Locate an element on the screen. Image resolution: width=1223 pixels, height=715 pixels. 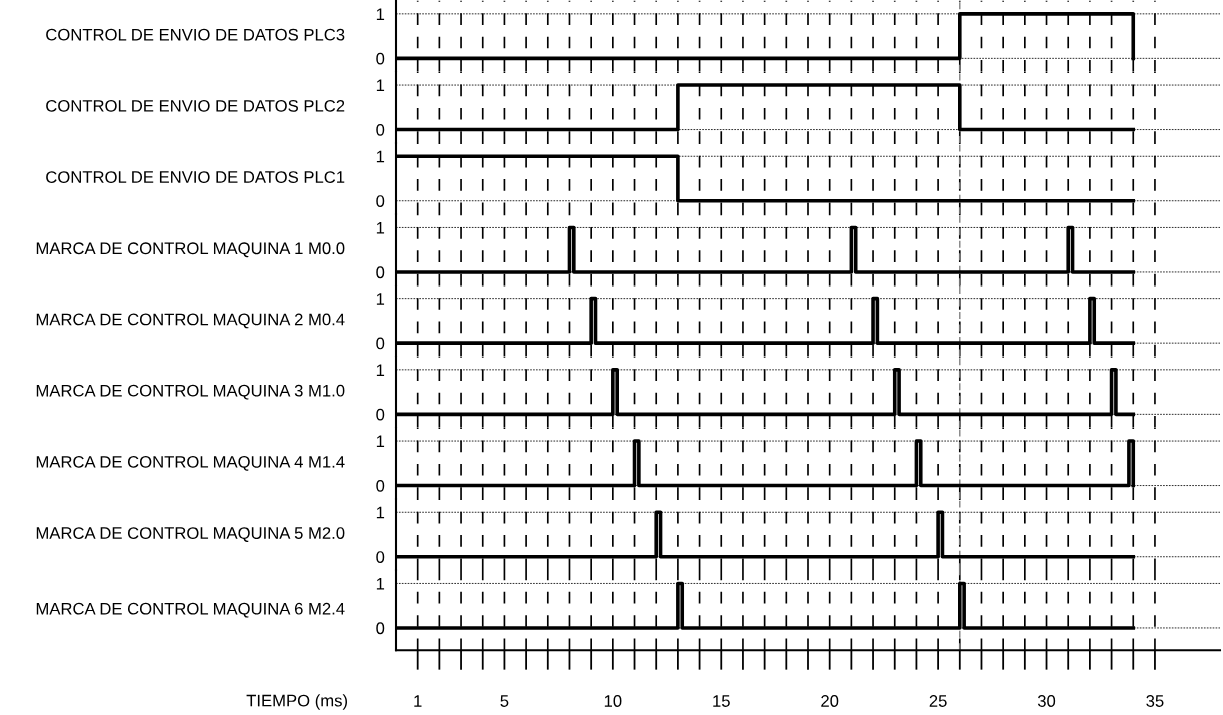
x-tick-label: 5 is located at coordinates (504, 701).